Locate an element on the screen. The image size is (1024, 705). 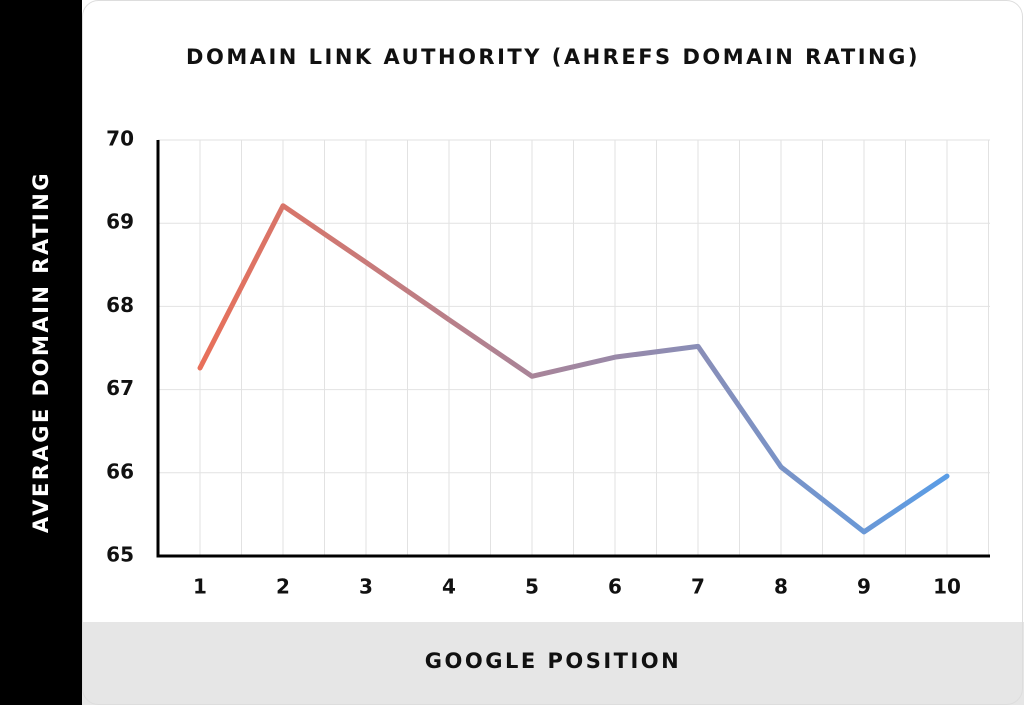
y-tick-label: 67 is located at coordinates (120, 388).